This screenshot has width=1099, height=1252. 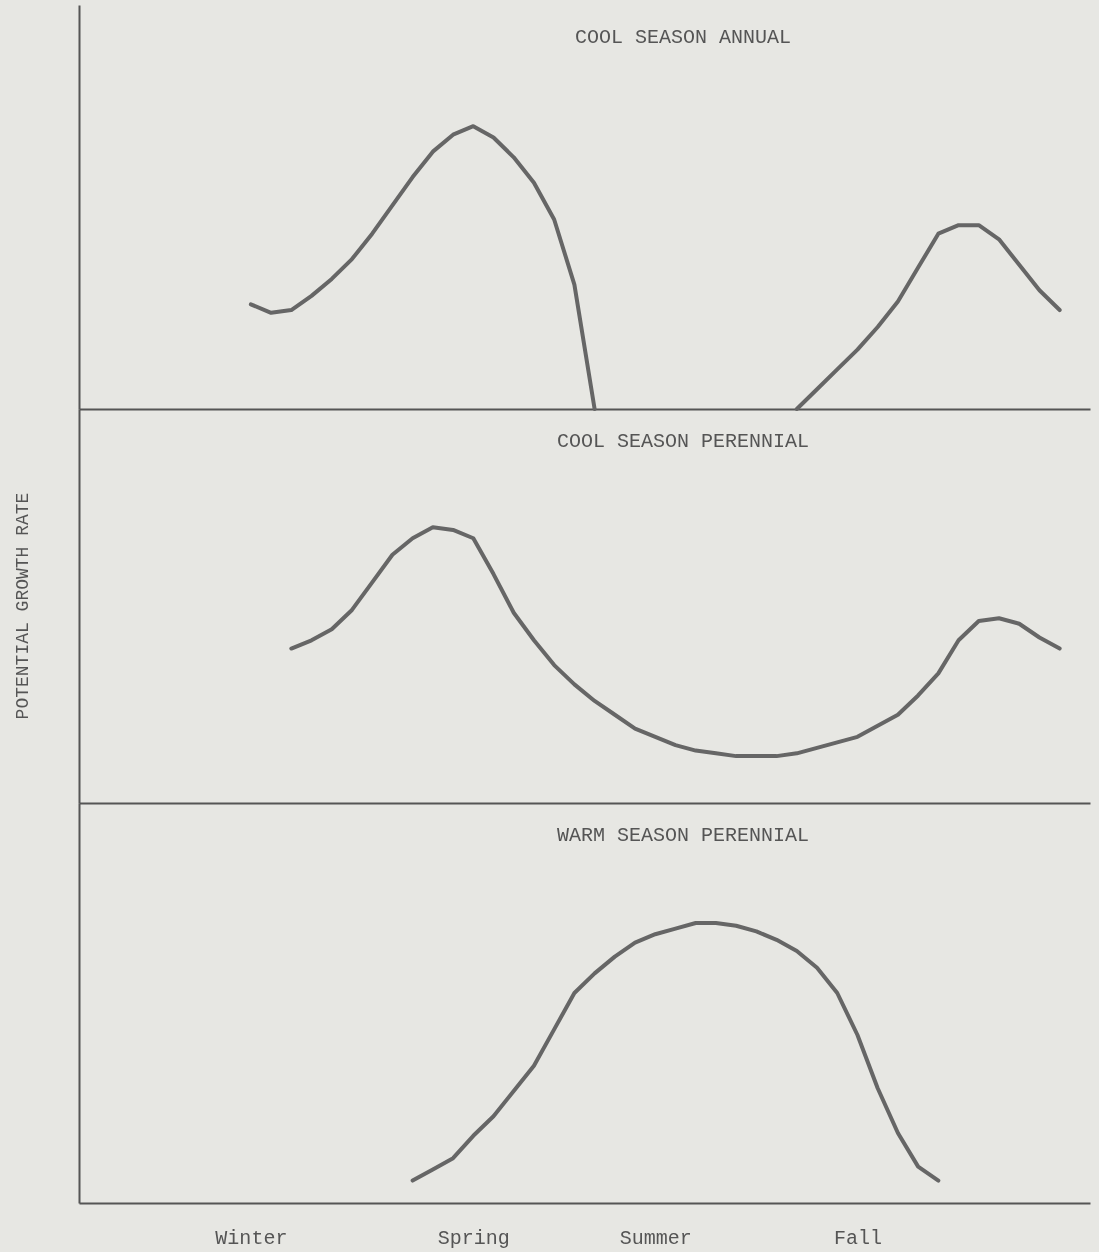 What do you see at coordinates (683, 441) in the screenshot?
I see `chart-title: COOL SEASON PERENNIAL` at bounding box center [683, 441].